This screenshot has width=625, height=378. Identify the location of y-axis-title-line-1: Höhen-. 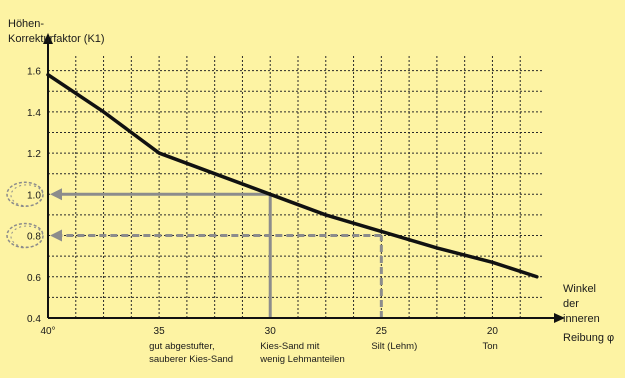
(26, 24).